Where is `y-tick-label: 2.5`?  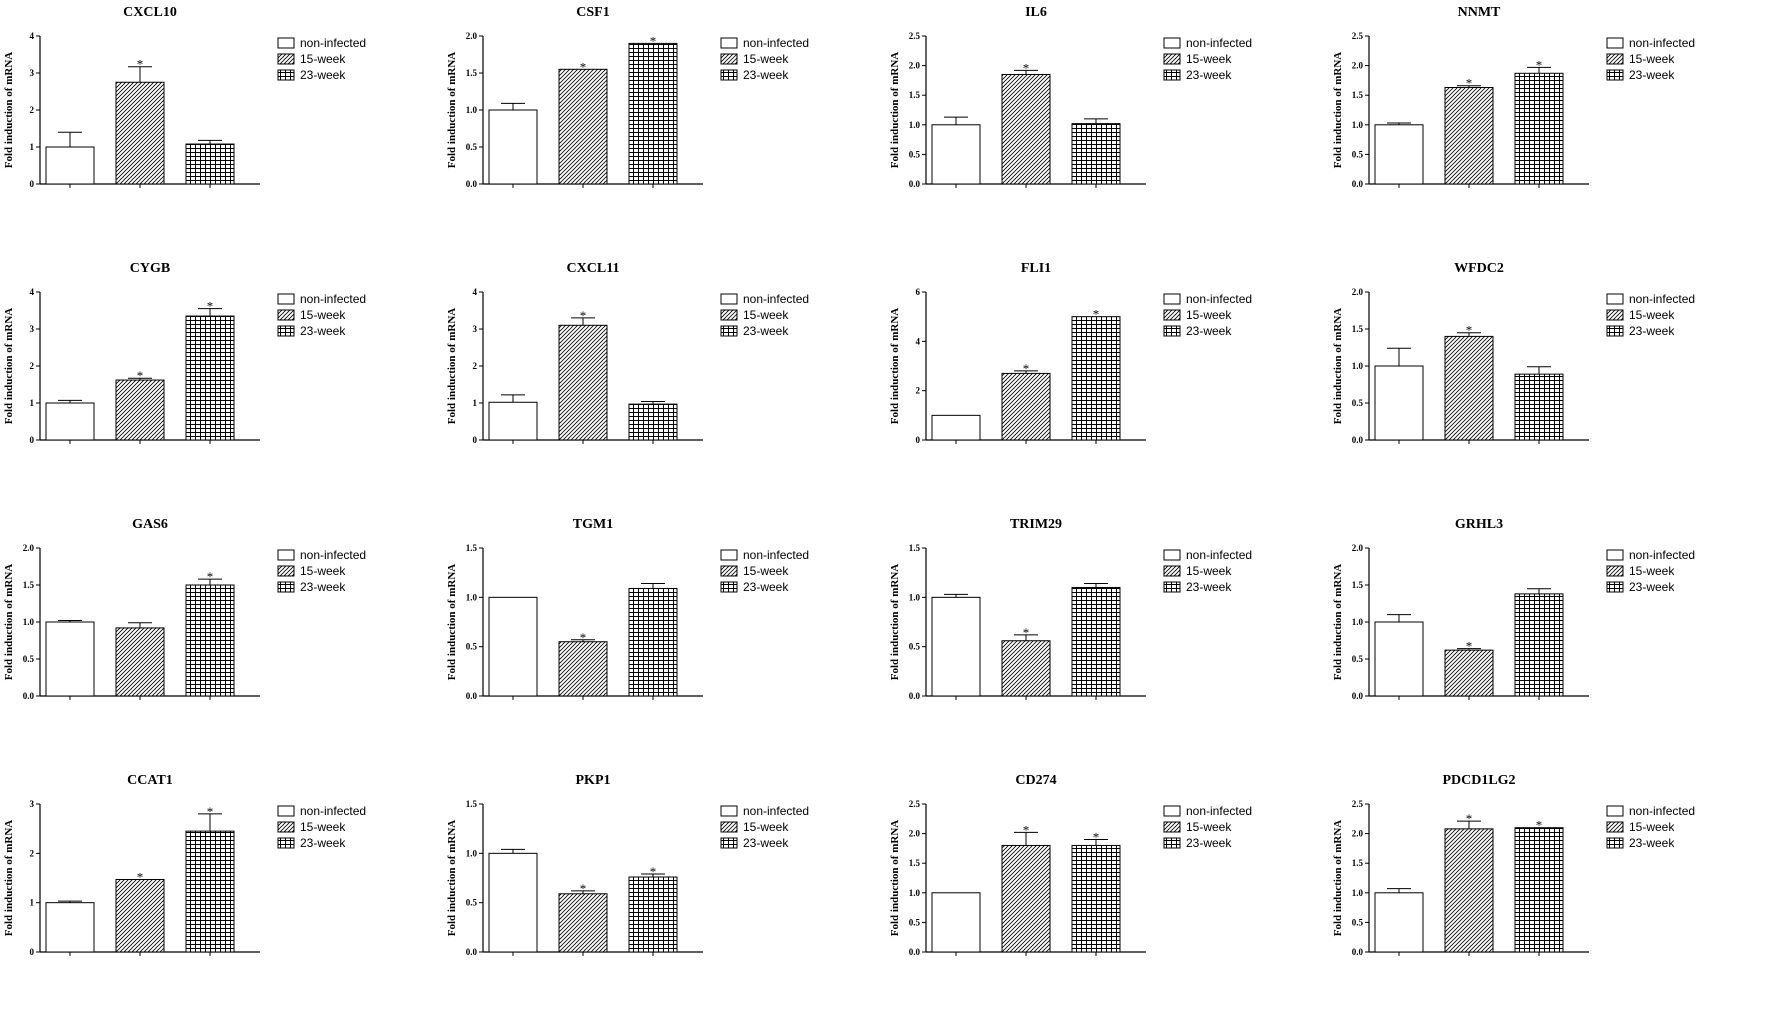 y-tick-label: 2.5 is located at coordinates (1358, 36).